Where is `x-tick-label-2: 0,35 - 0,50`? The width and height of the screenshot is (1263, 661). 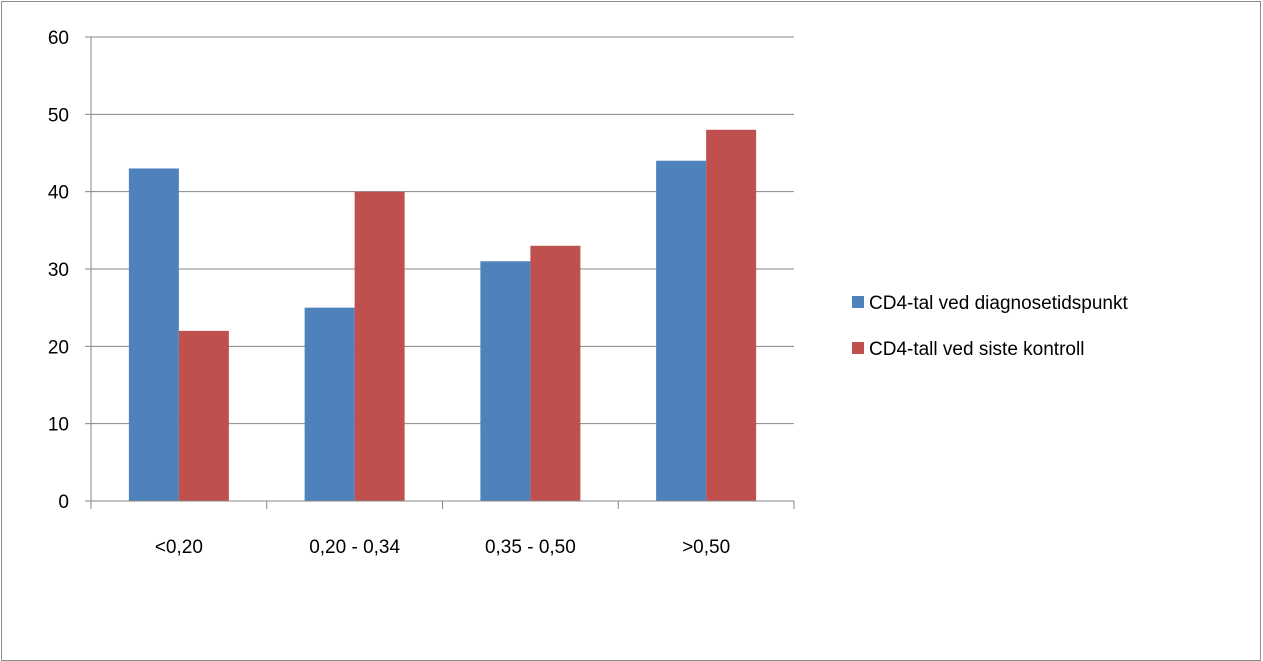 x-tick-label-2: 0,35 - 0,50 is located at coordinates (530, 547).